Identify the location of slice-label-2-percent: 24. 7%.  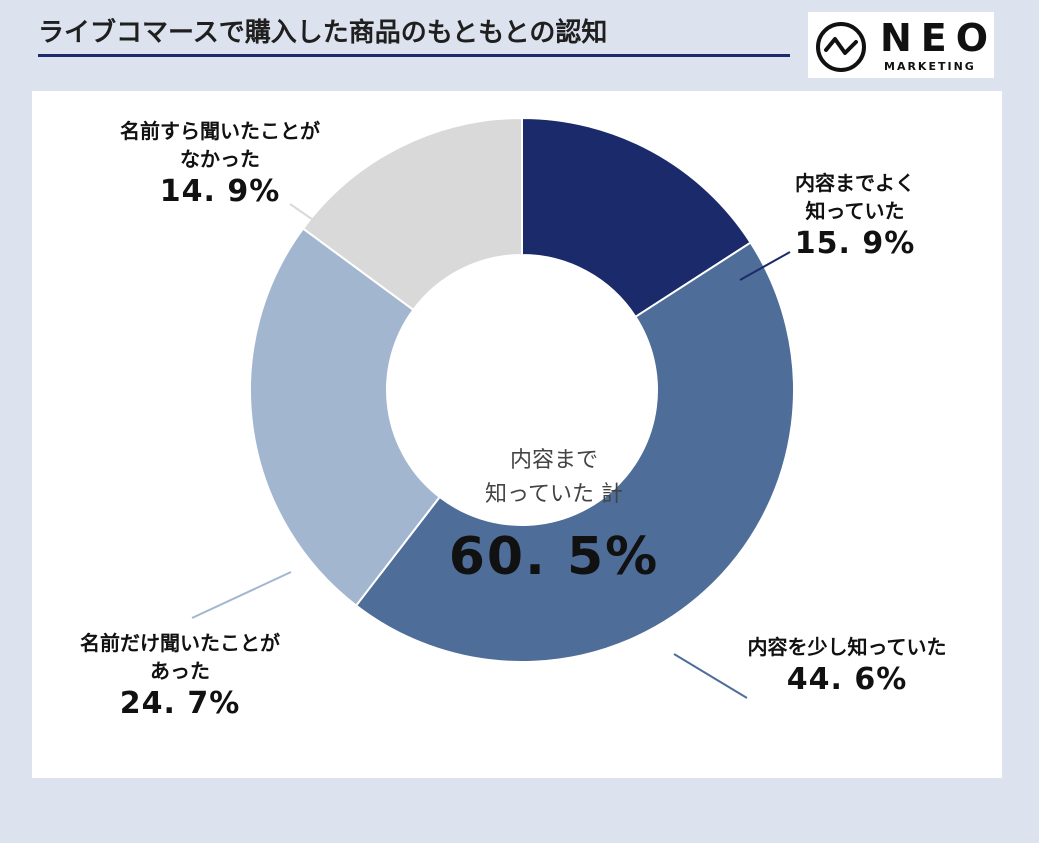
(180, 703).